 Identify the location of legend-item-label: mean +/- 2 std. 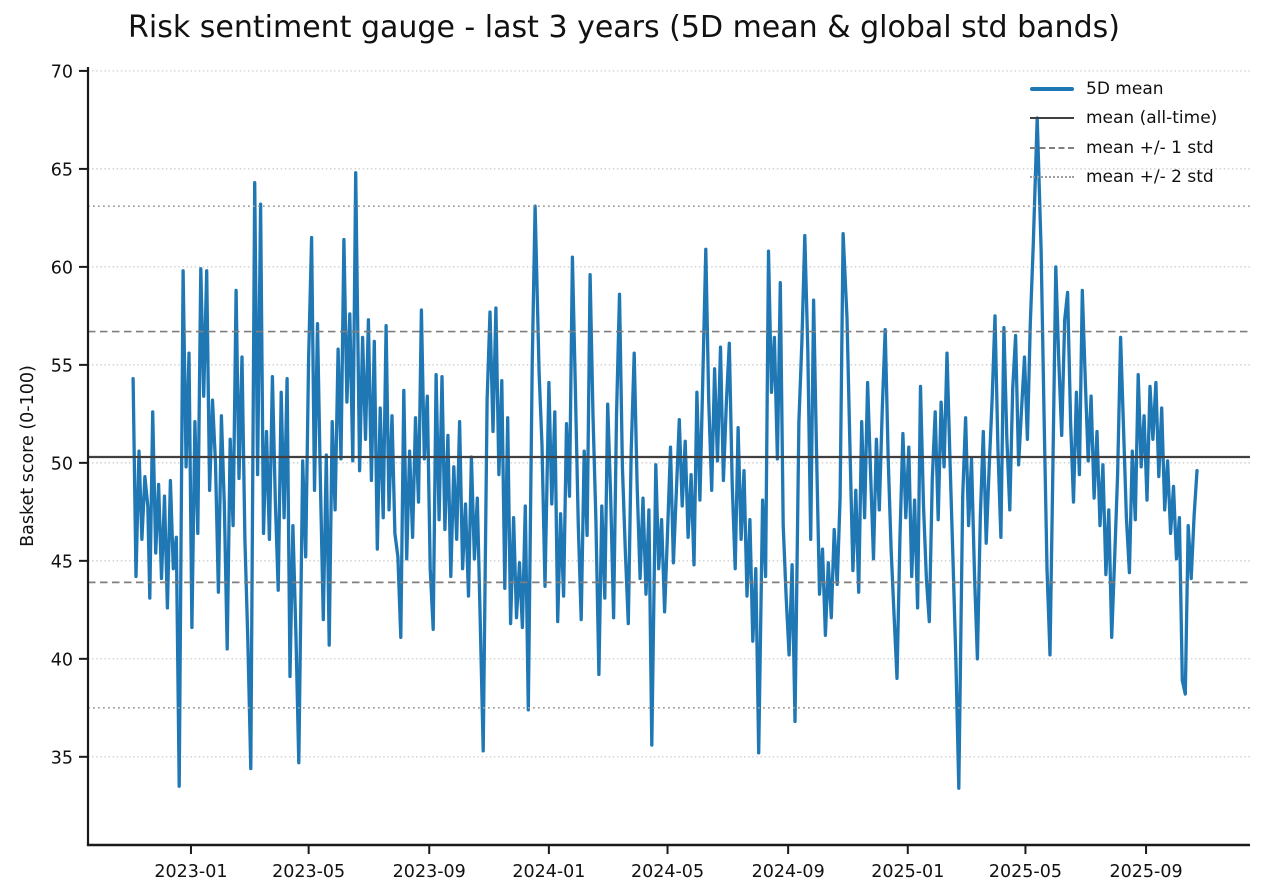
(1150, 177).